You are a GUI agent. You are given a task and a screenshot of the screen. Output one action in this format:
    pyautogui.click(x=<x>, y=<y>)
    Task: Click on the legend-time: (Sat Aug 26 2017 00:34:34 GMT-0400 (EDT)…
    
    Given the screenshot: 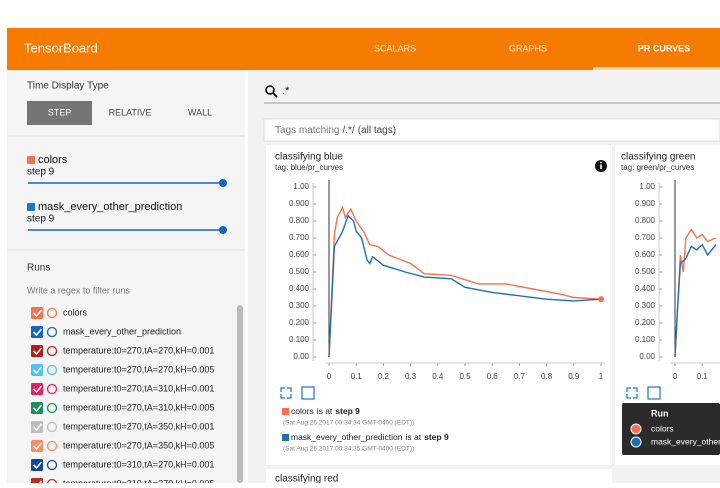 What is the action you would take?
    pyautogui.click(x=348, y=423)
    